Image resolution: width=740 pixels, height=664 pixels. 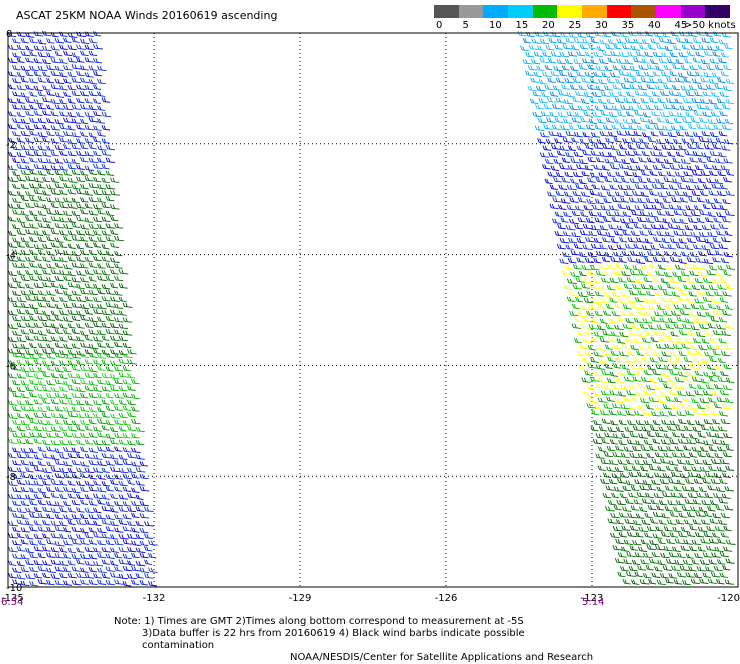 I want to click on colorbar-label: >50 knots, so click(x=710, y=25).